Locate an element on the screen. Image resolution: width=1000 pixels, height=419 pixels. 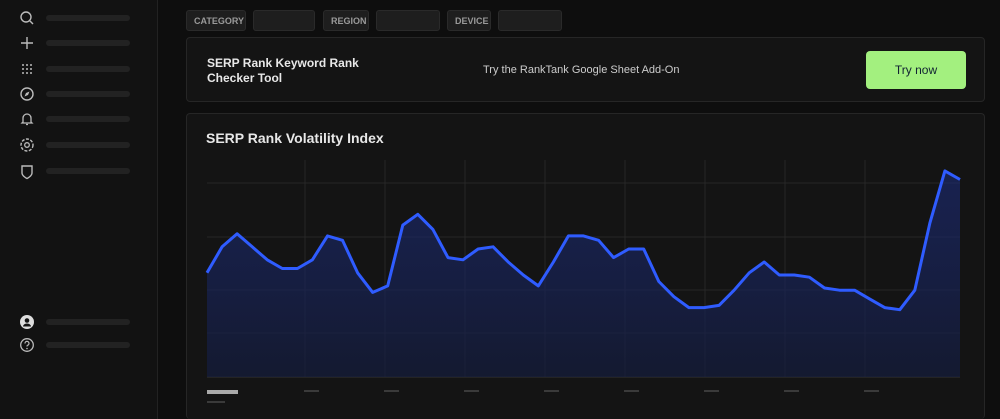
search-icon is located at coordinates (27, 18).